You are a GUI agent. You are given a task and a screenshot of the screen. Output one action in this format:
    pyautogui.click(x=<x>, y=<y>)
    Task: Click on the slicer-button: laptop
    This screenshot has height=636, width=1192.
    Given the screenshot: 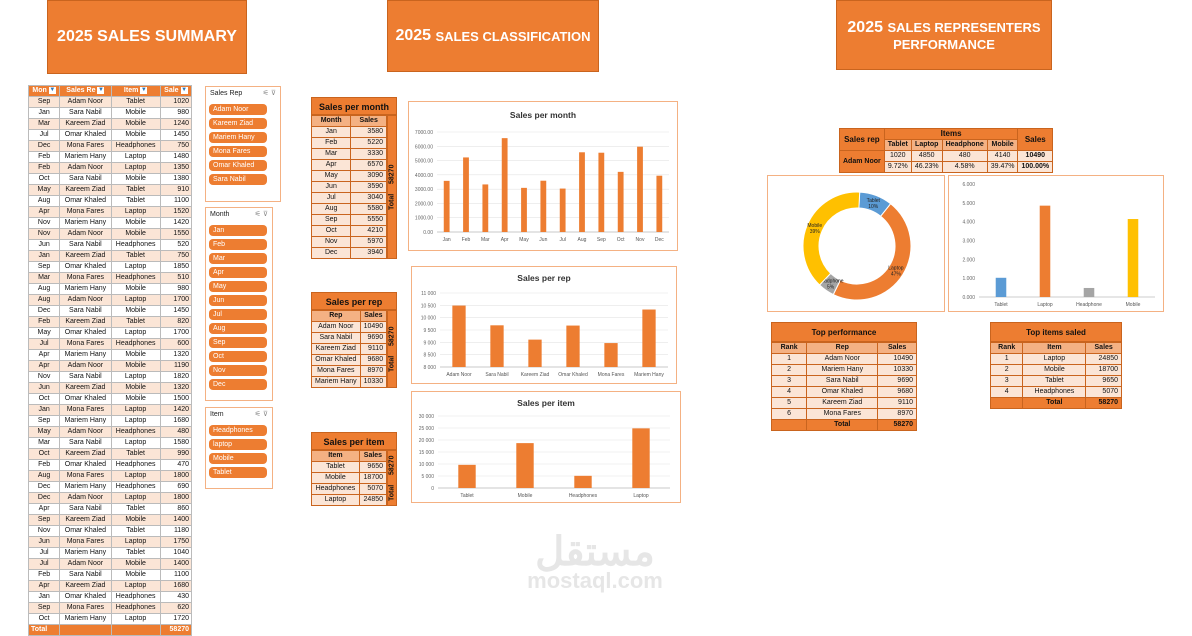 What is the action you would take?
    pyautogui.click(x=238, y=444)
    